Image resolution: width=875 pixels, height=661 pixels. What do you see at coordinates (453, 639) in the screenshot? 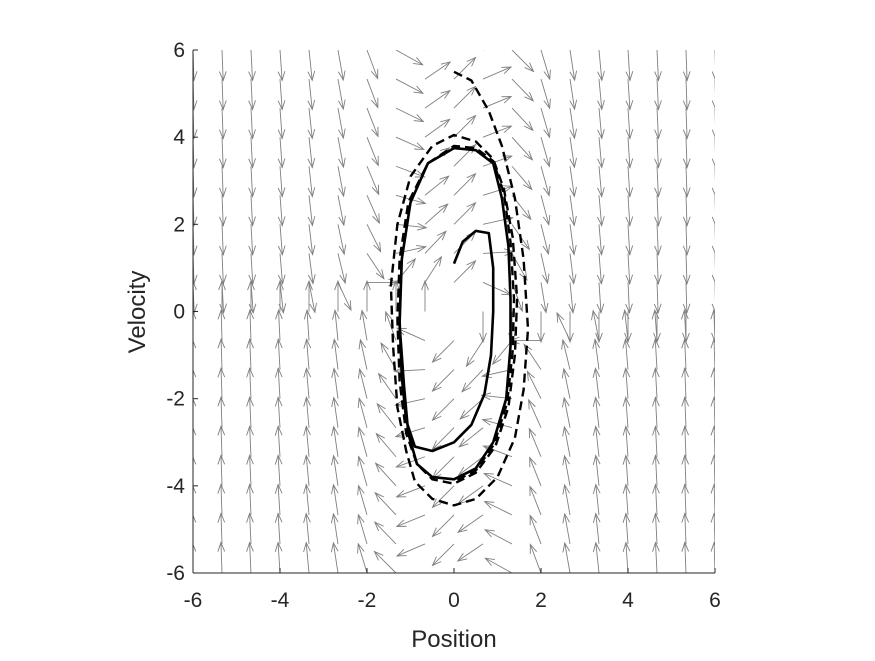
I see `x-axis-title: Position` at bounding box center [453, 639].